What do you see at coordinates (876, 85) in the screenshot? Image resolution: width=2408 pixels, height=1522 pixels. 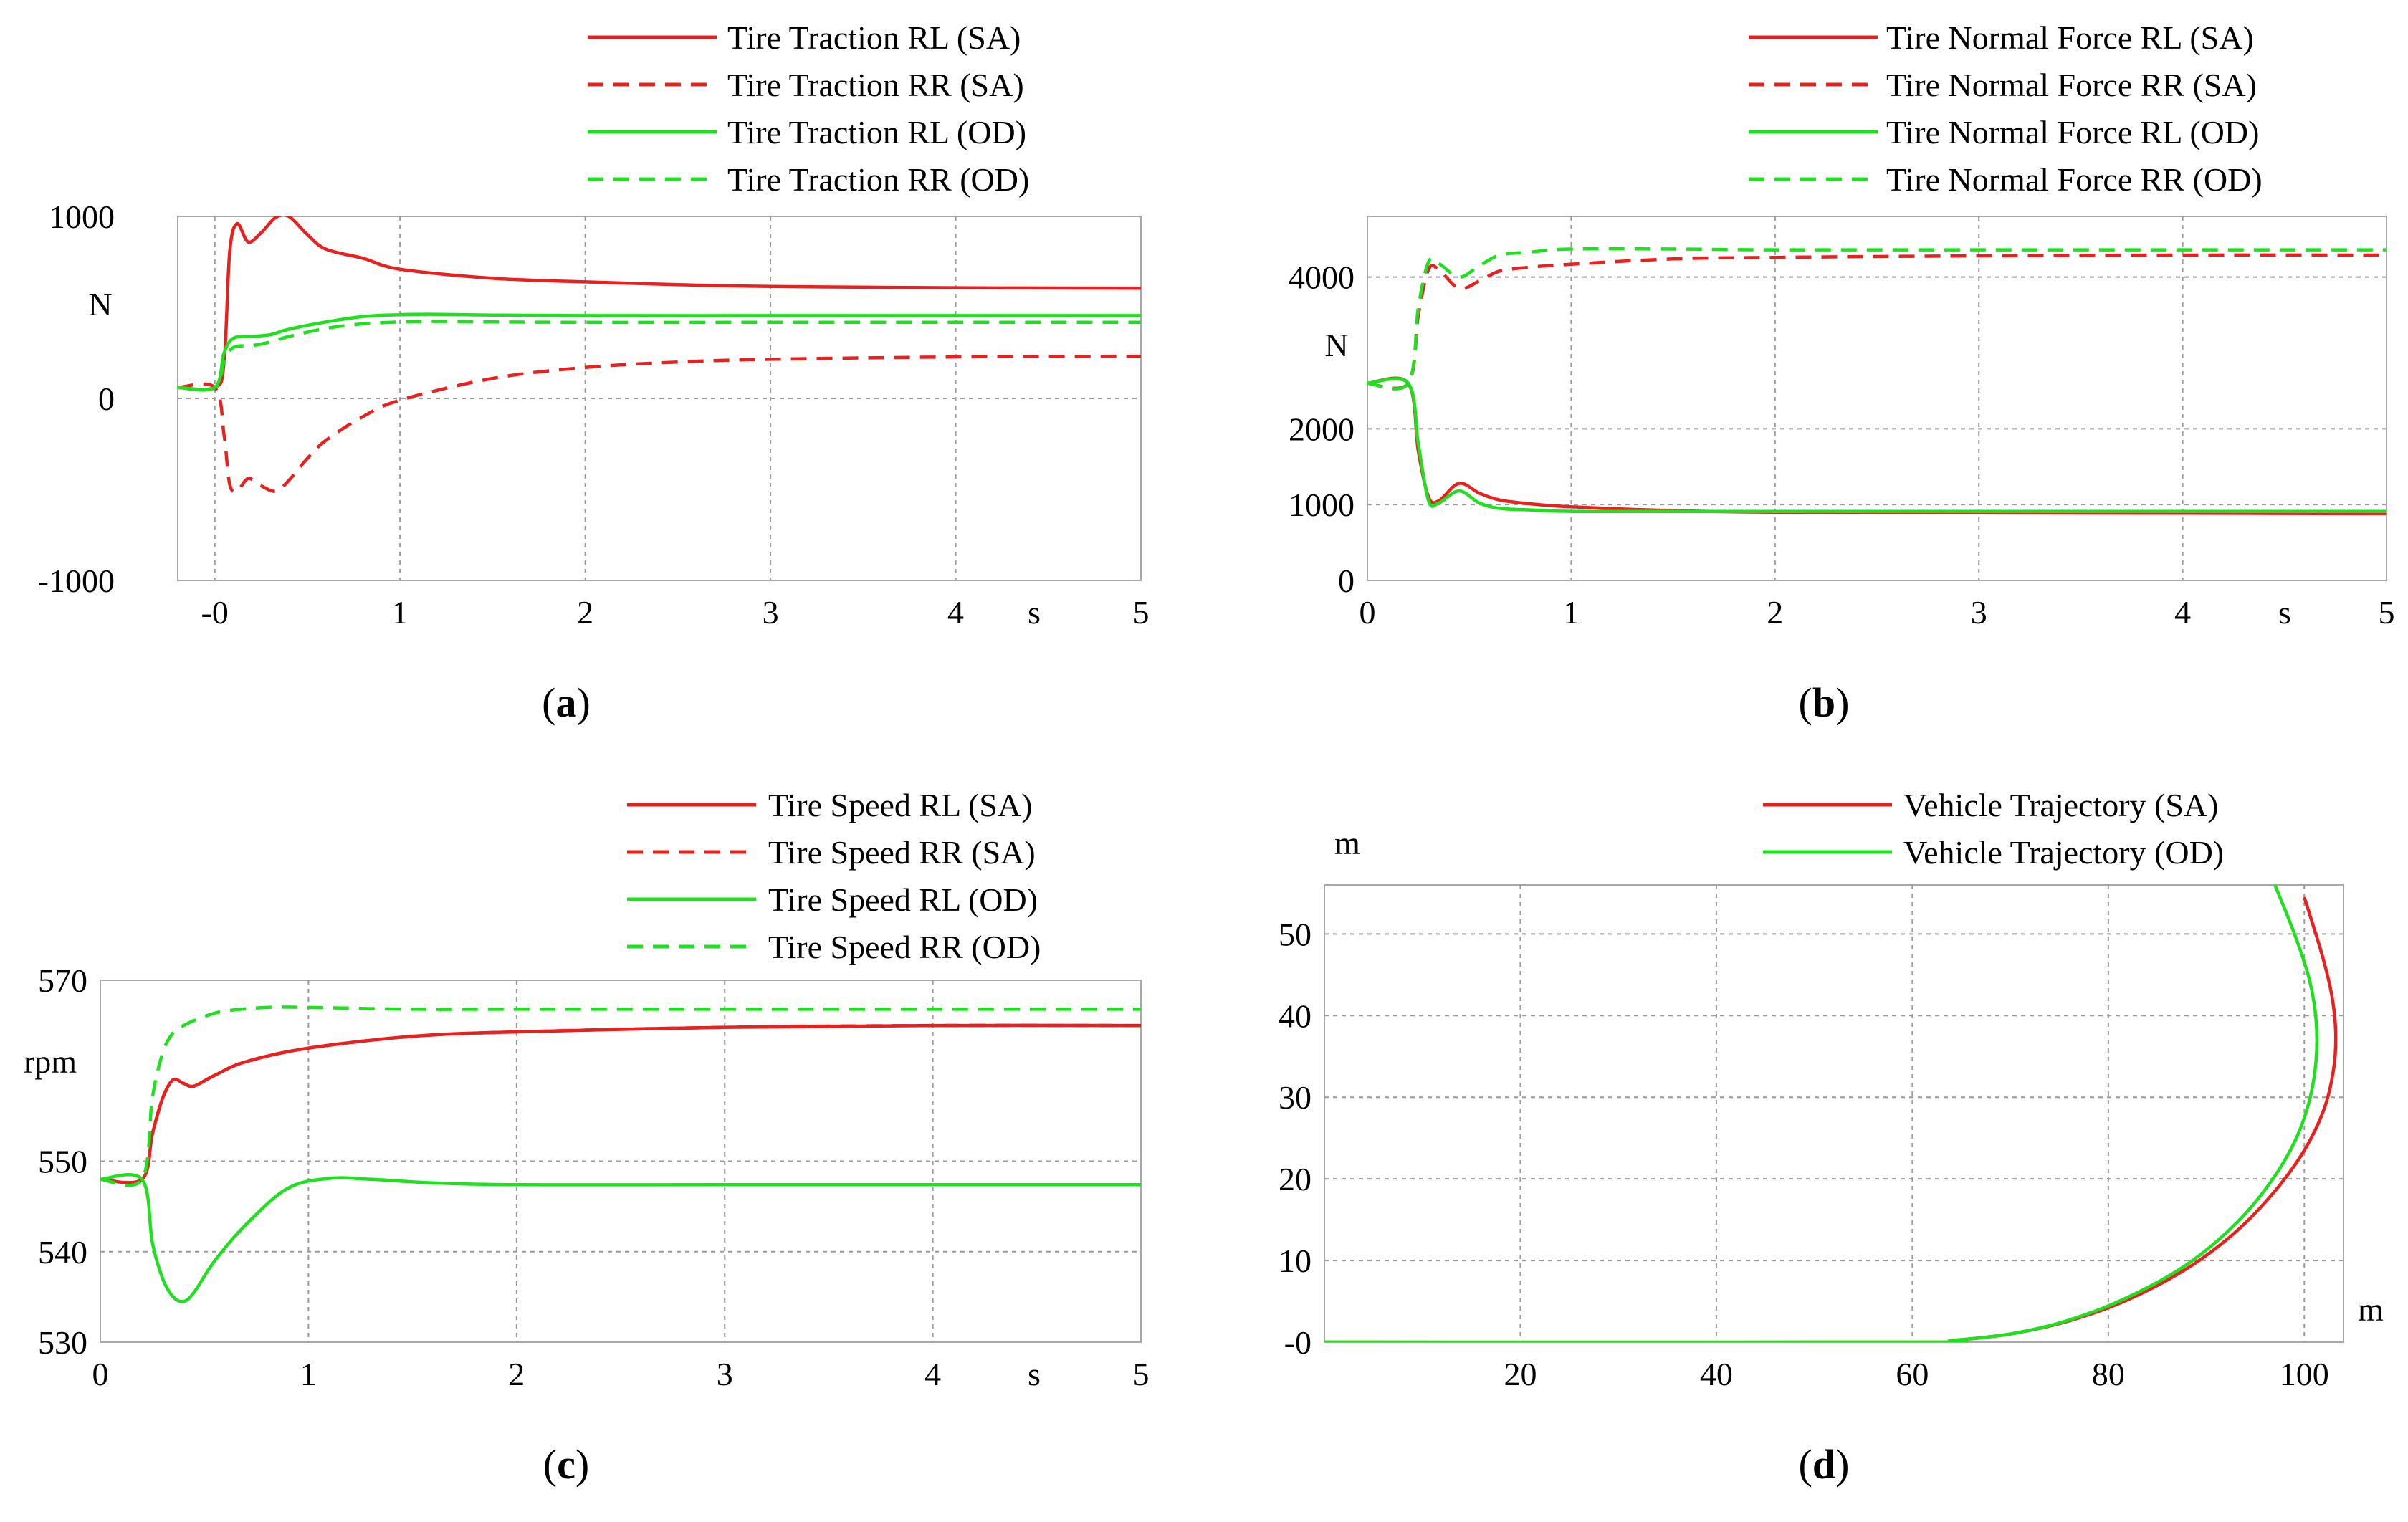 I see `legend-entry: Tire Traction RR (SA)` at bounding box center [876, 85].